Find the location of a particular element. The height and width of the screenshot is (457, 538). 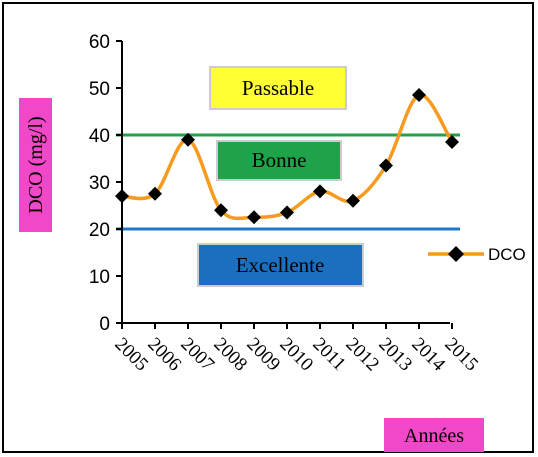

x-tick-label: 2005 is located at coordinates (131, 355).